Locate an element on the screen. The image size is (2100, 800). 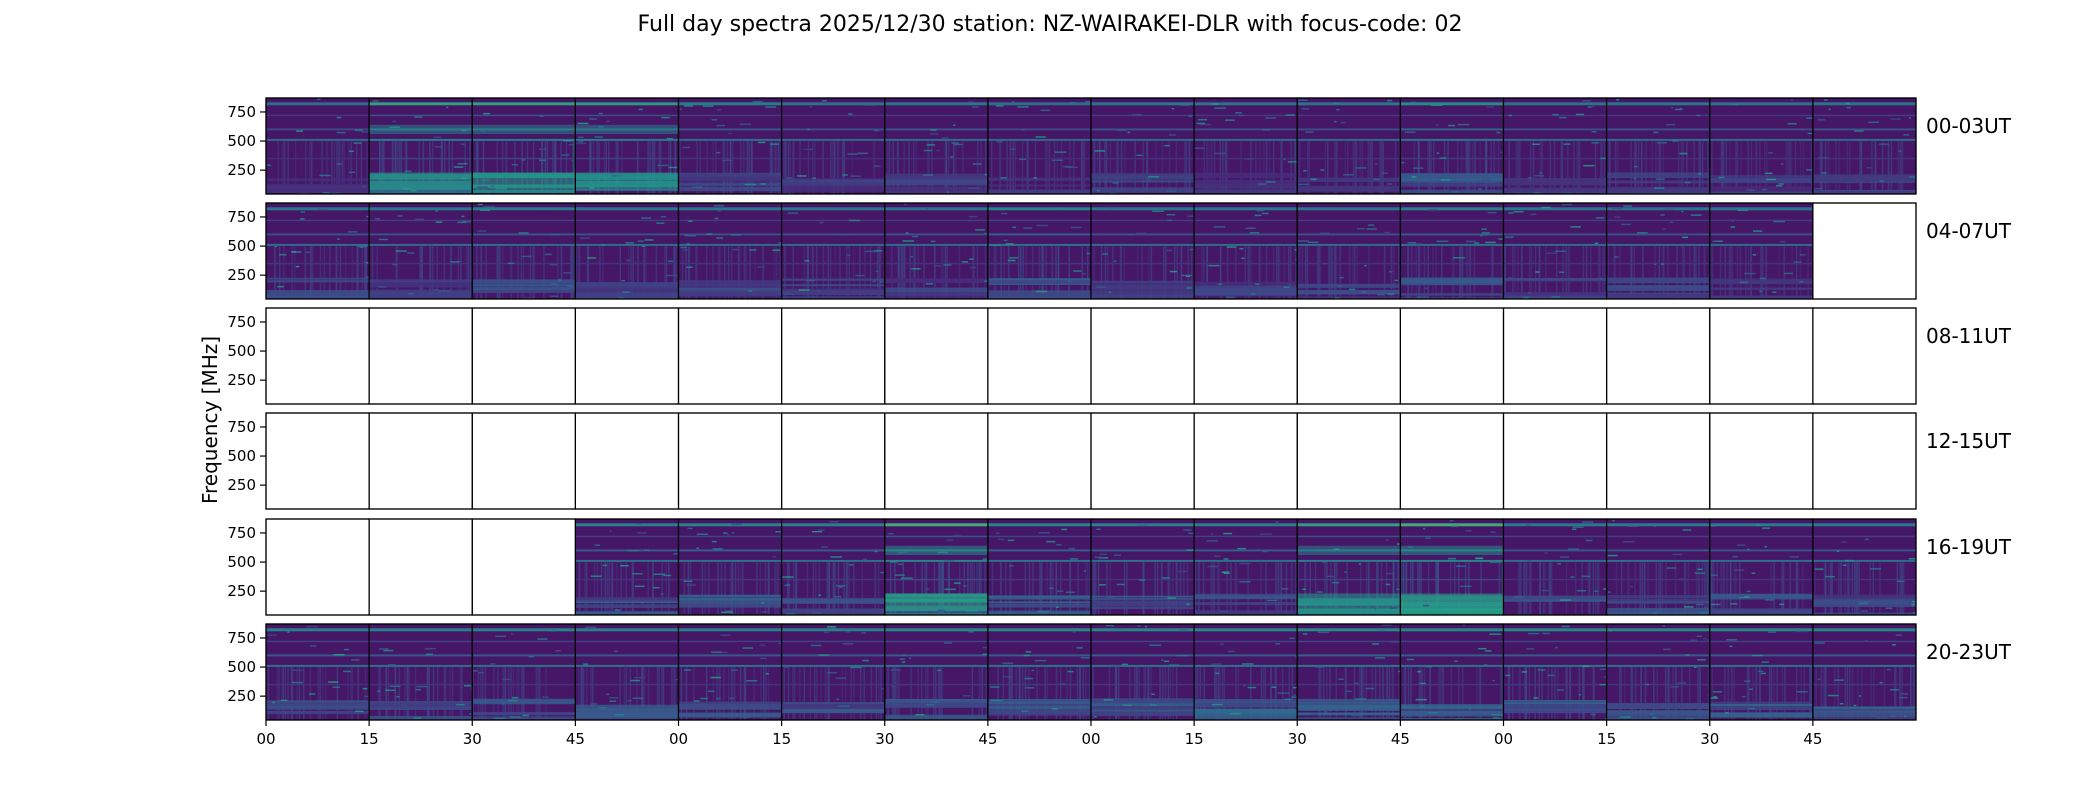
spectra-row-04-07UT: 250 500 750 04-07UT is located at coordinates (1119, 251).